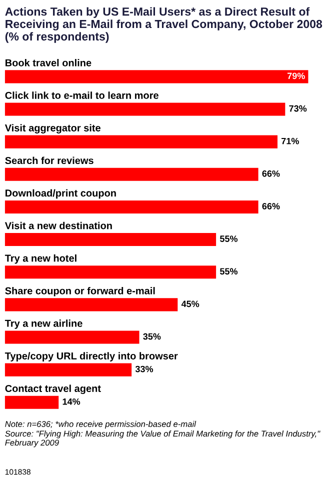 This screenshot has width=324, height=481. I want to click on y-tick-label: Download/print coupon, so click(61, 194).